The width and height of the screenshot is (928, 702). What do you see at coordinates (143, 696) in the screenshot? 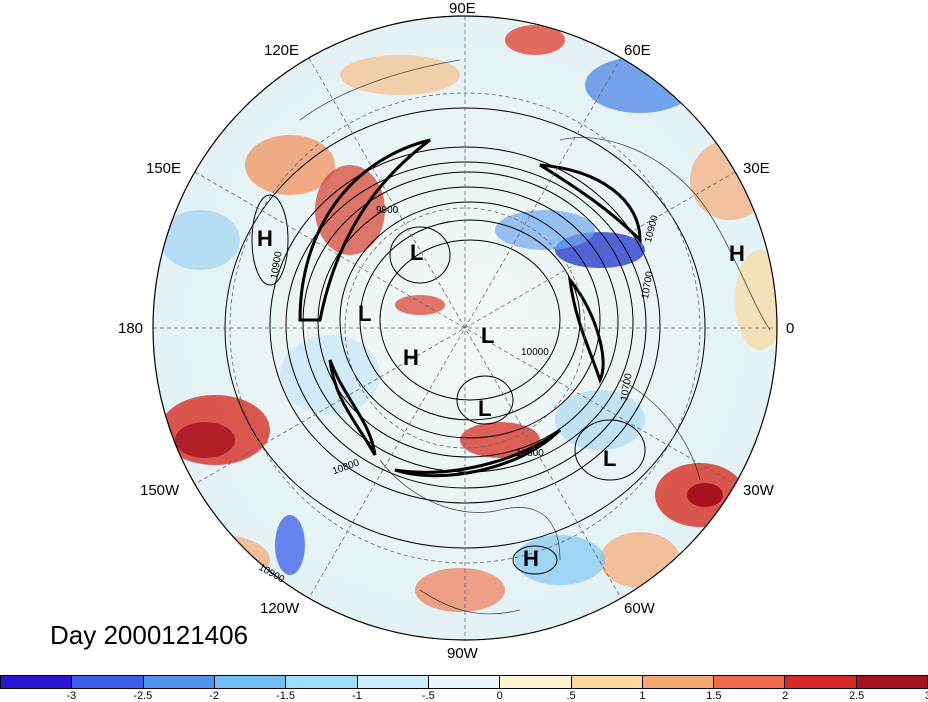
I see `colorbar-tick-label: -2.5` at bounding box center [143, 696].